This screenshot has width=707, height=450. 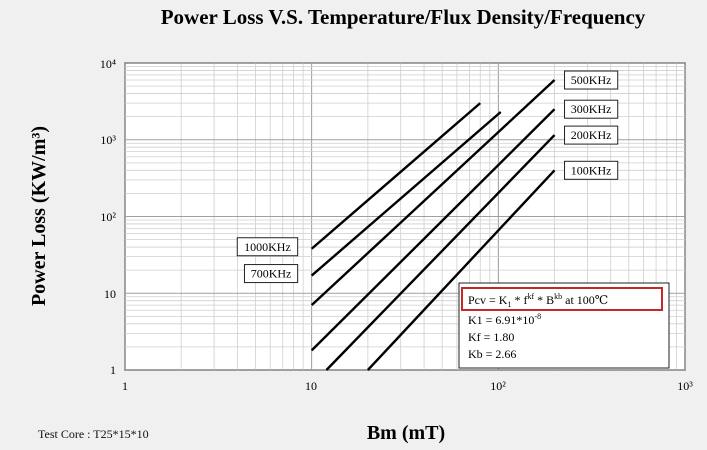 What do you see at coordinates (113, 370) in the screenshot?
I see `y-tick-label: 1` at bounding box center [113, 370].